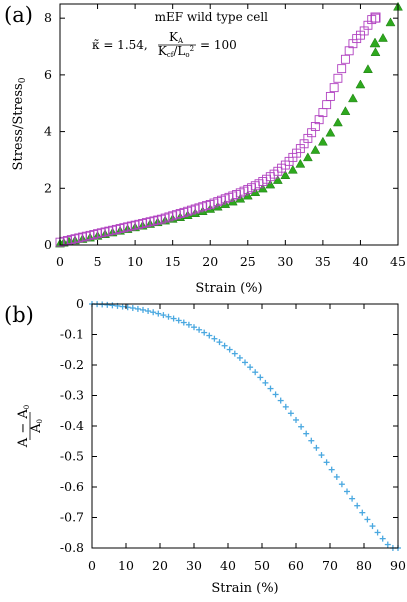  I want to click on x-tick-label: 30, so click(285, 261).